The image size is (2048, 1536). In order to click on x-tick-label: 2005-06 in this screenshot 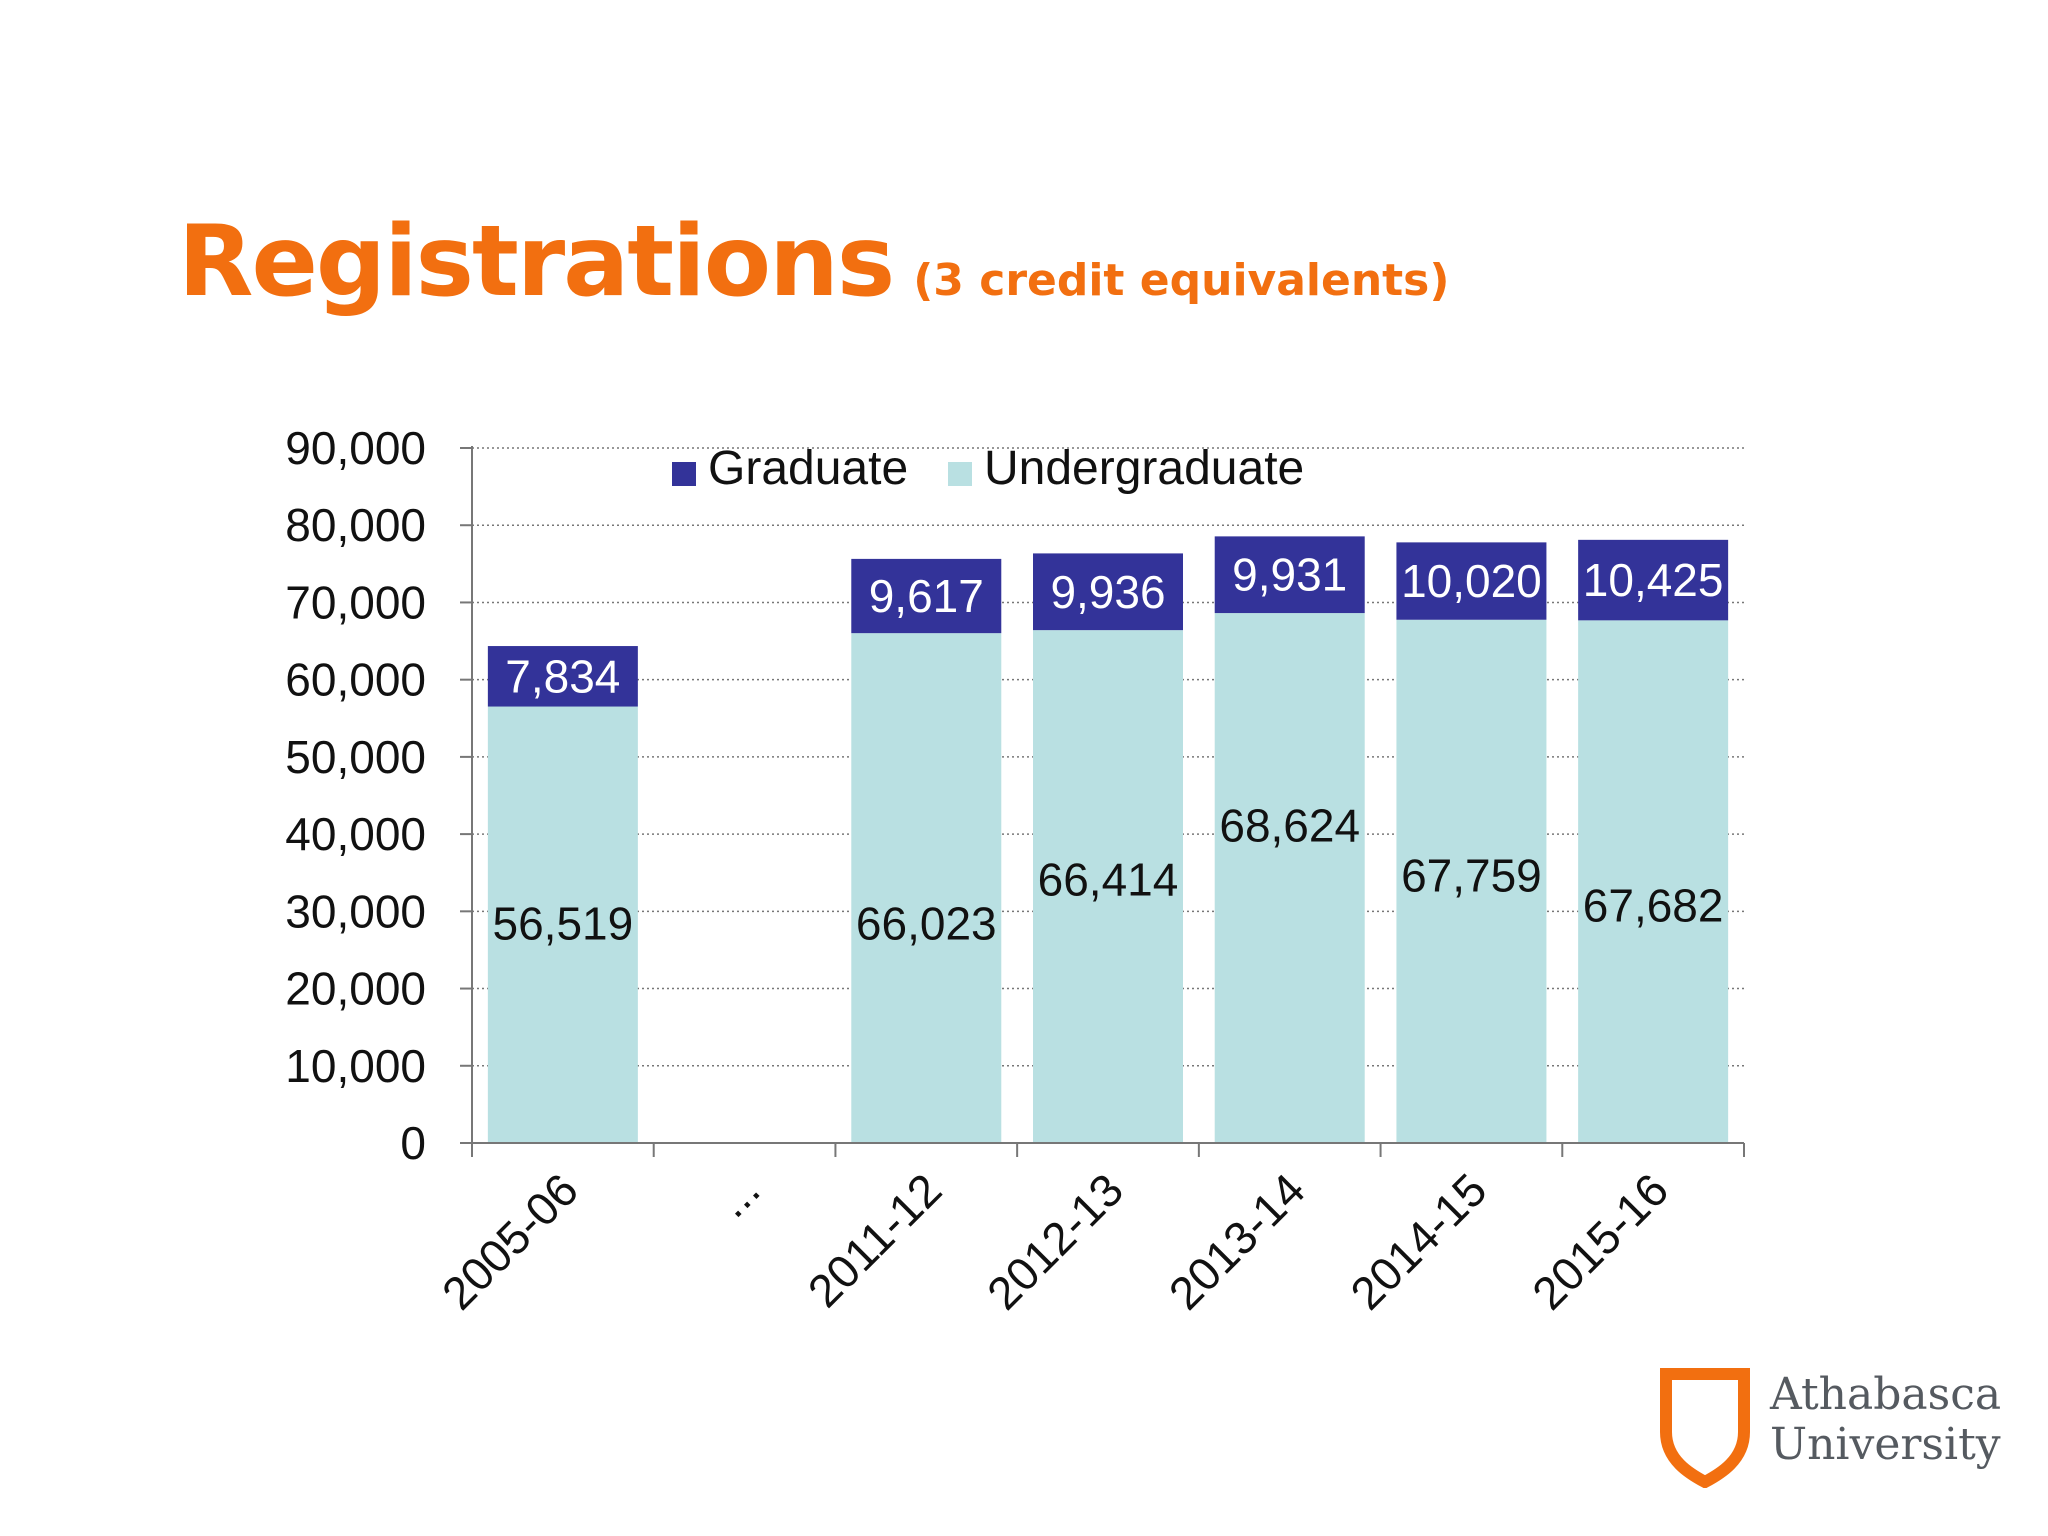, I will do `click(510, 1241)`.